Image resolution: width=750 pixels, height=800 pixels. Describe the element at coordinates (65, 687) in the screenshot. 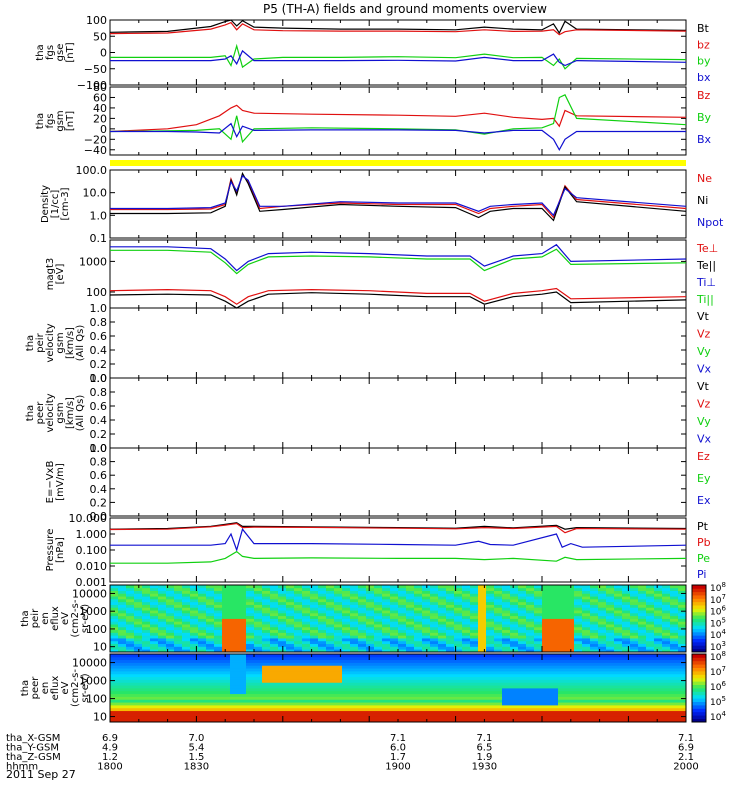

I see `y-axis-label: eV` at that location.